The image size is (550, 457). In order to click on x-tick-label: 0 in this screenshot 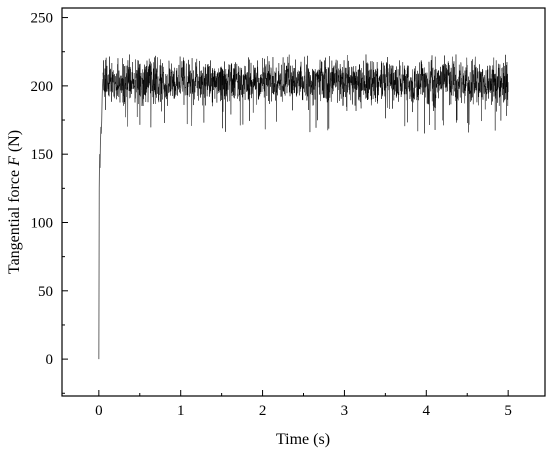, I will do `click(99, 411)`.